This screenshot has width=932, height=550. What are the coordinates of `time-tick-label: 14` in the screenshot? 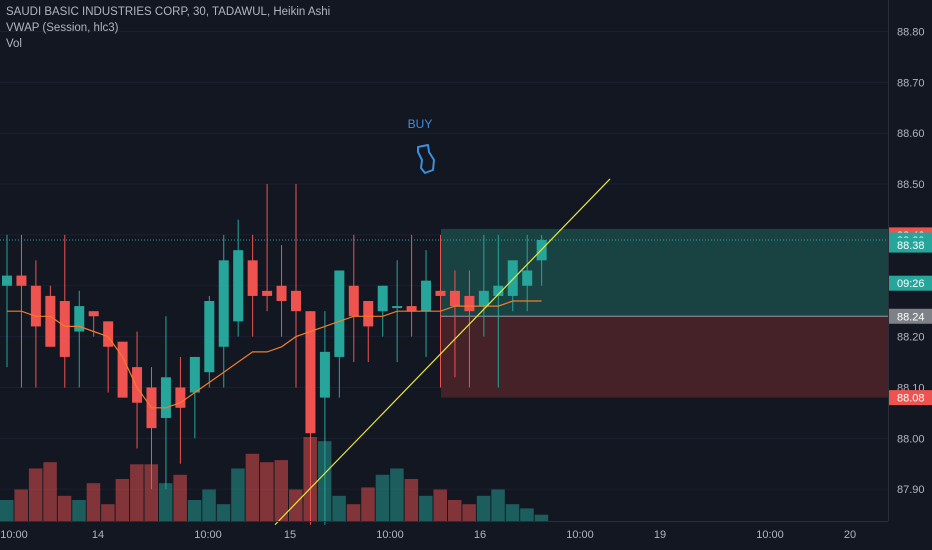 It's located at (98, 535).